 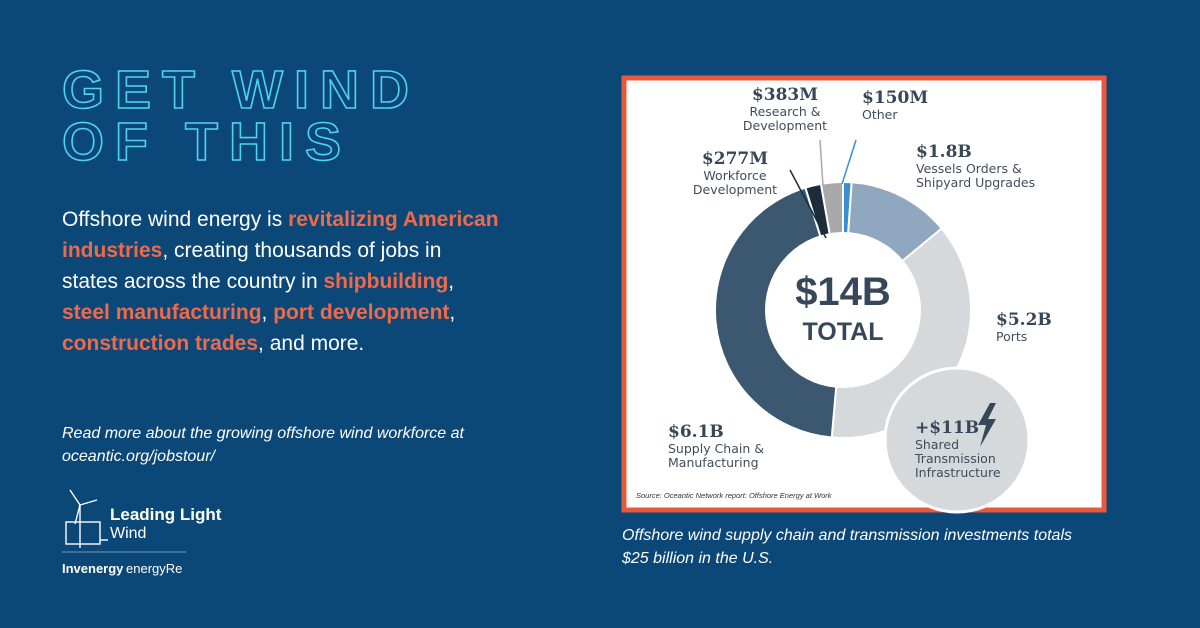 I want to click on heading-line: GET WIND, so click(x=241, y=90).